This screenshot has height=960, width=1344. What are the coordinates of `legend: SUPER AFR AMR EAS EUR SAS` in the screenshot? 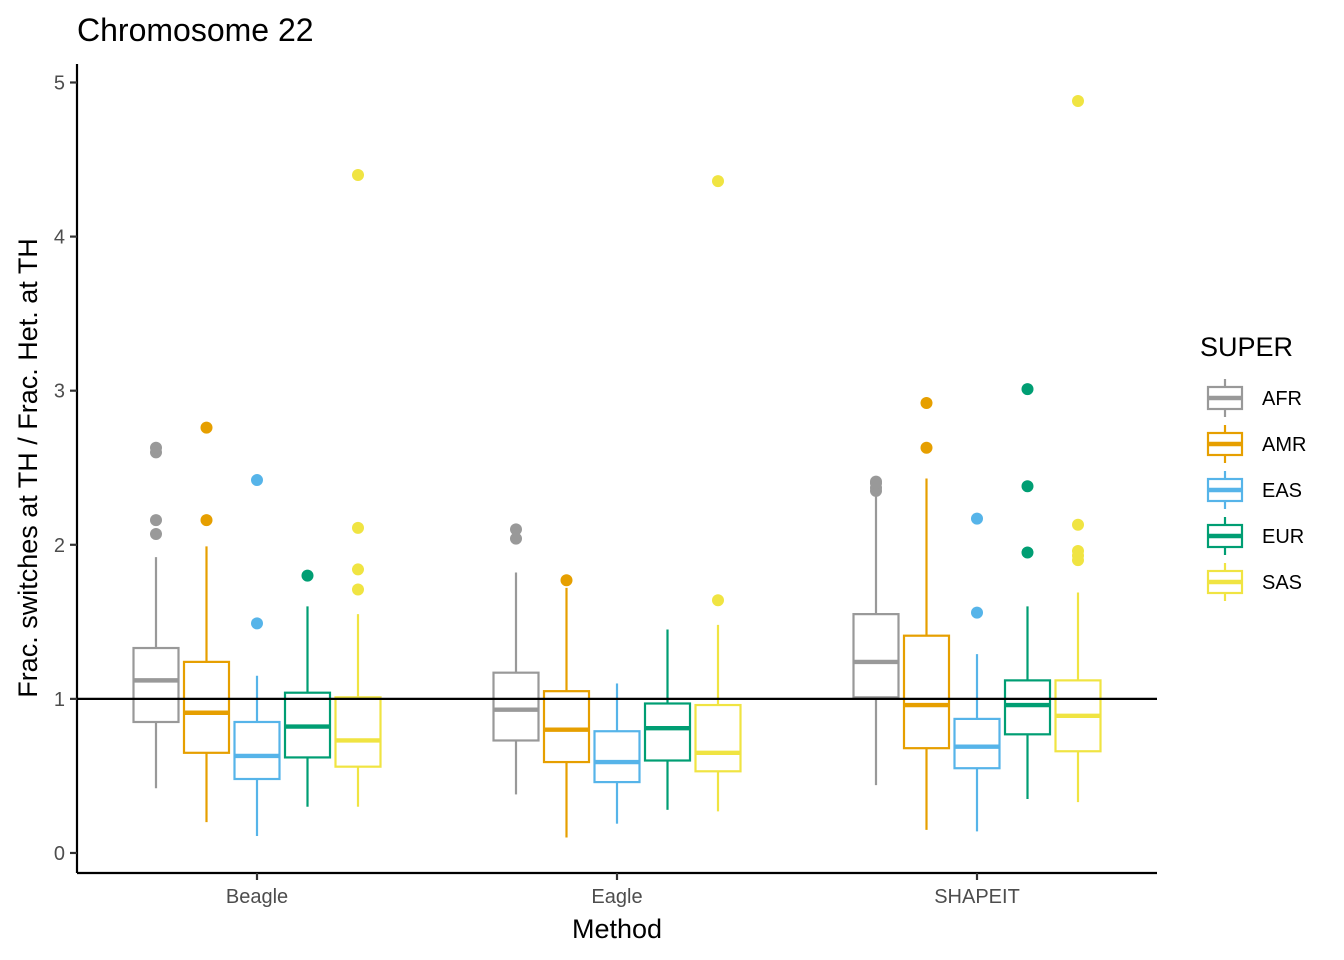 It's located at (1253, 466).